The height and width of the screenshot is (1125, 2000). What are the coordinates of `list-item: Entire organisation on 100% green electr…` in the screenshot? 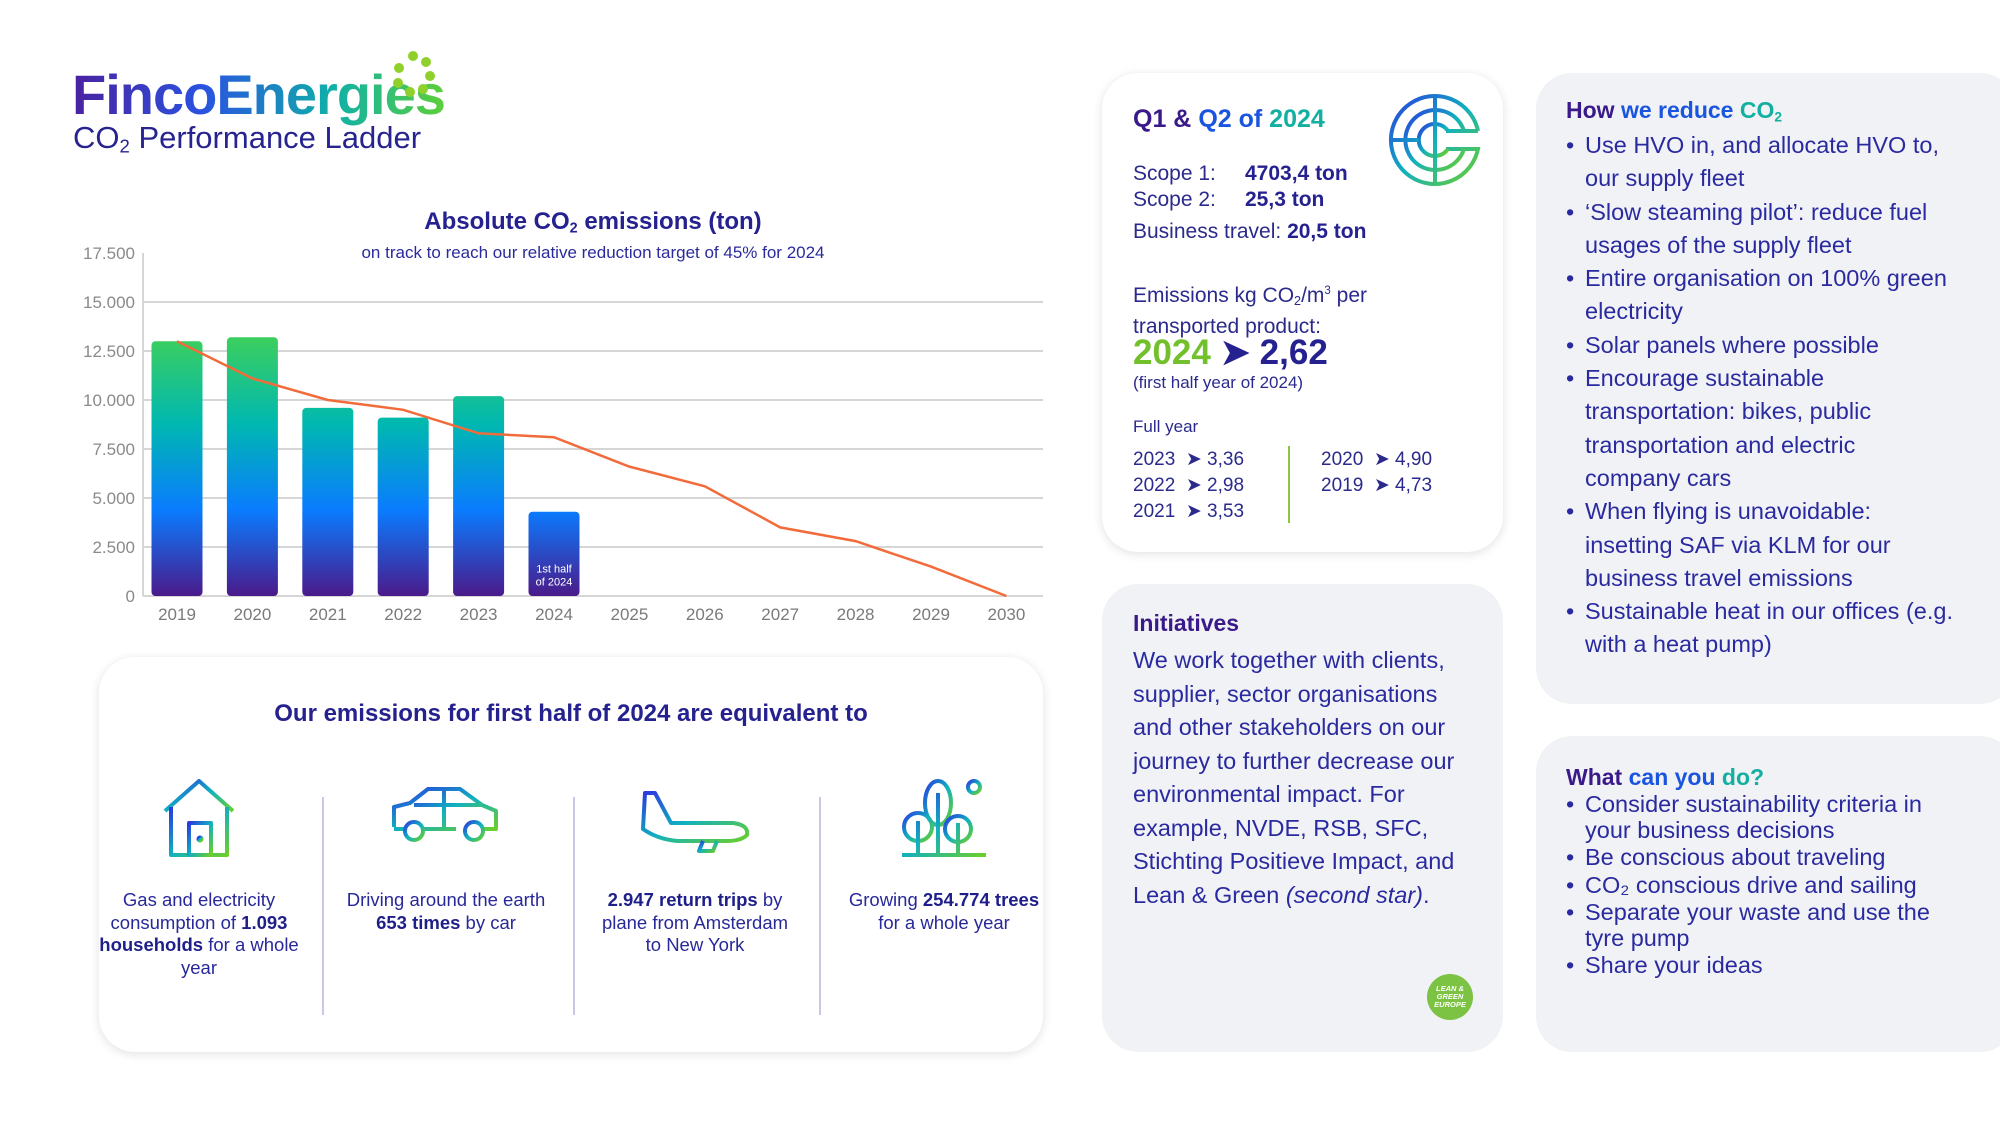 It's located at (1761, 295).